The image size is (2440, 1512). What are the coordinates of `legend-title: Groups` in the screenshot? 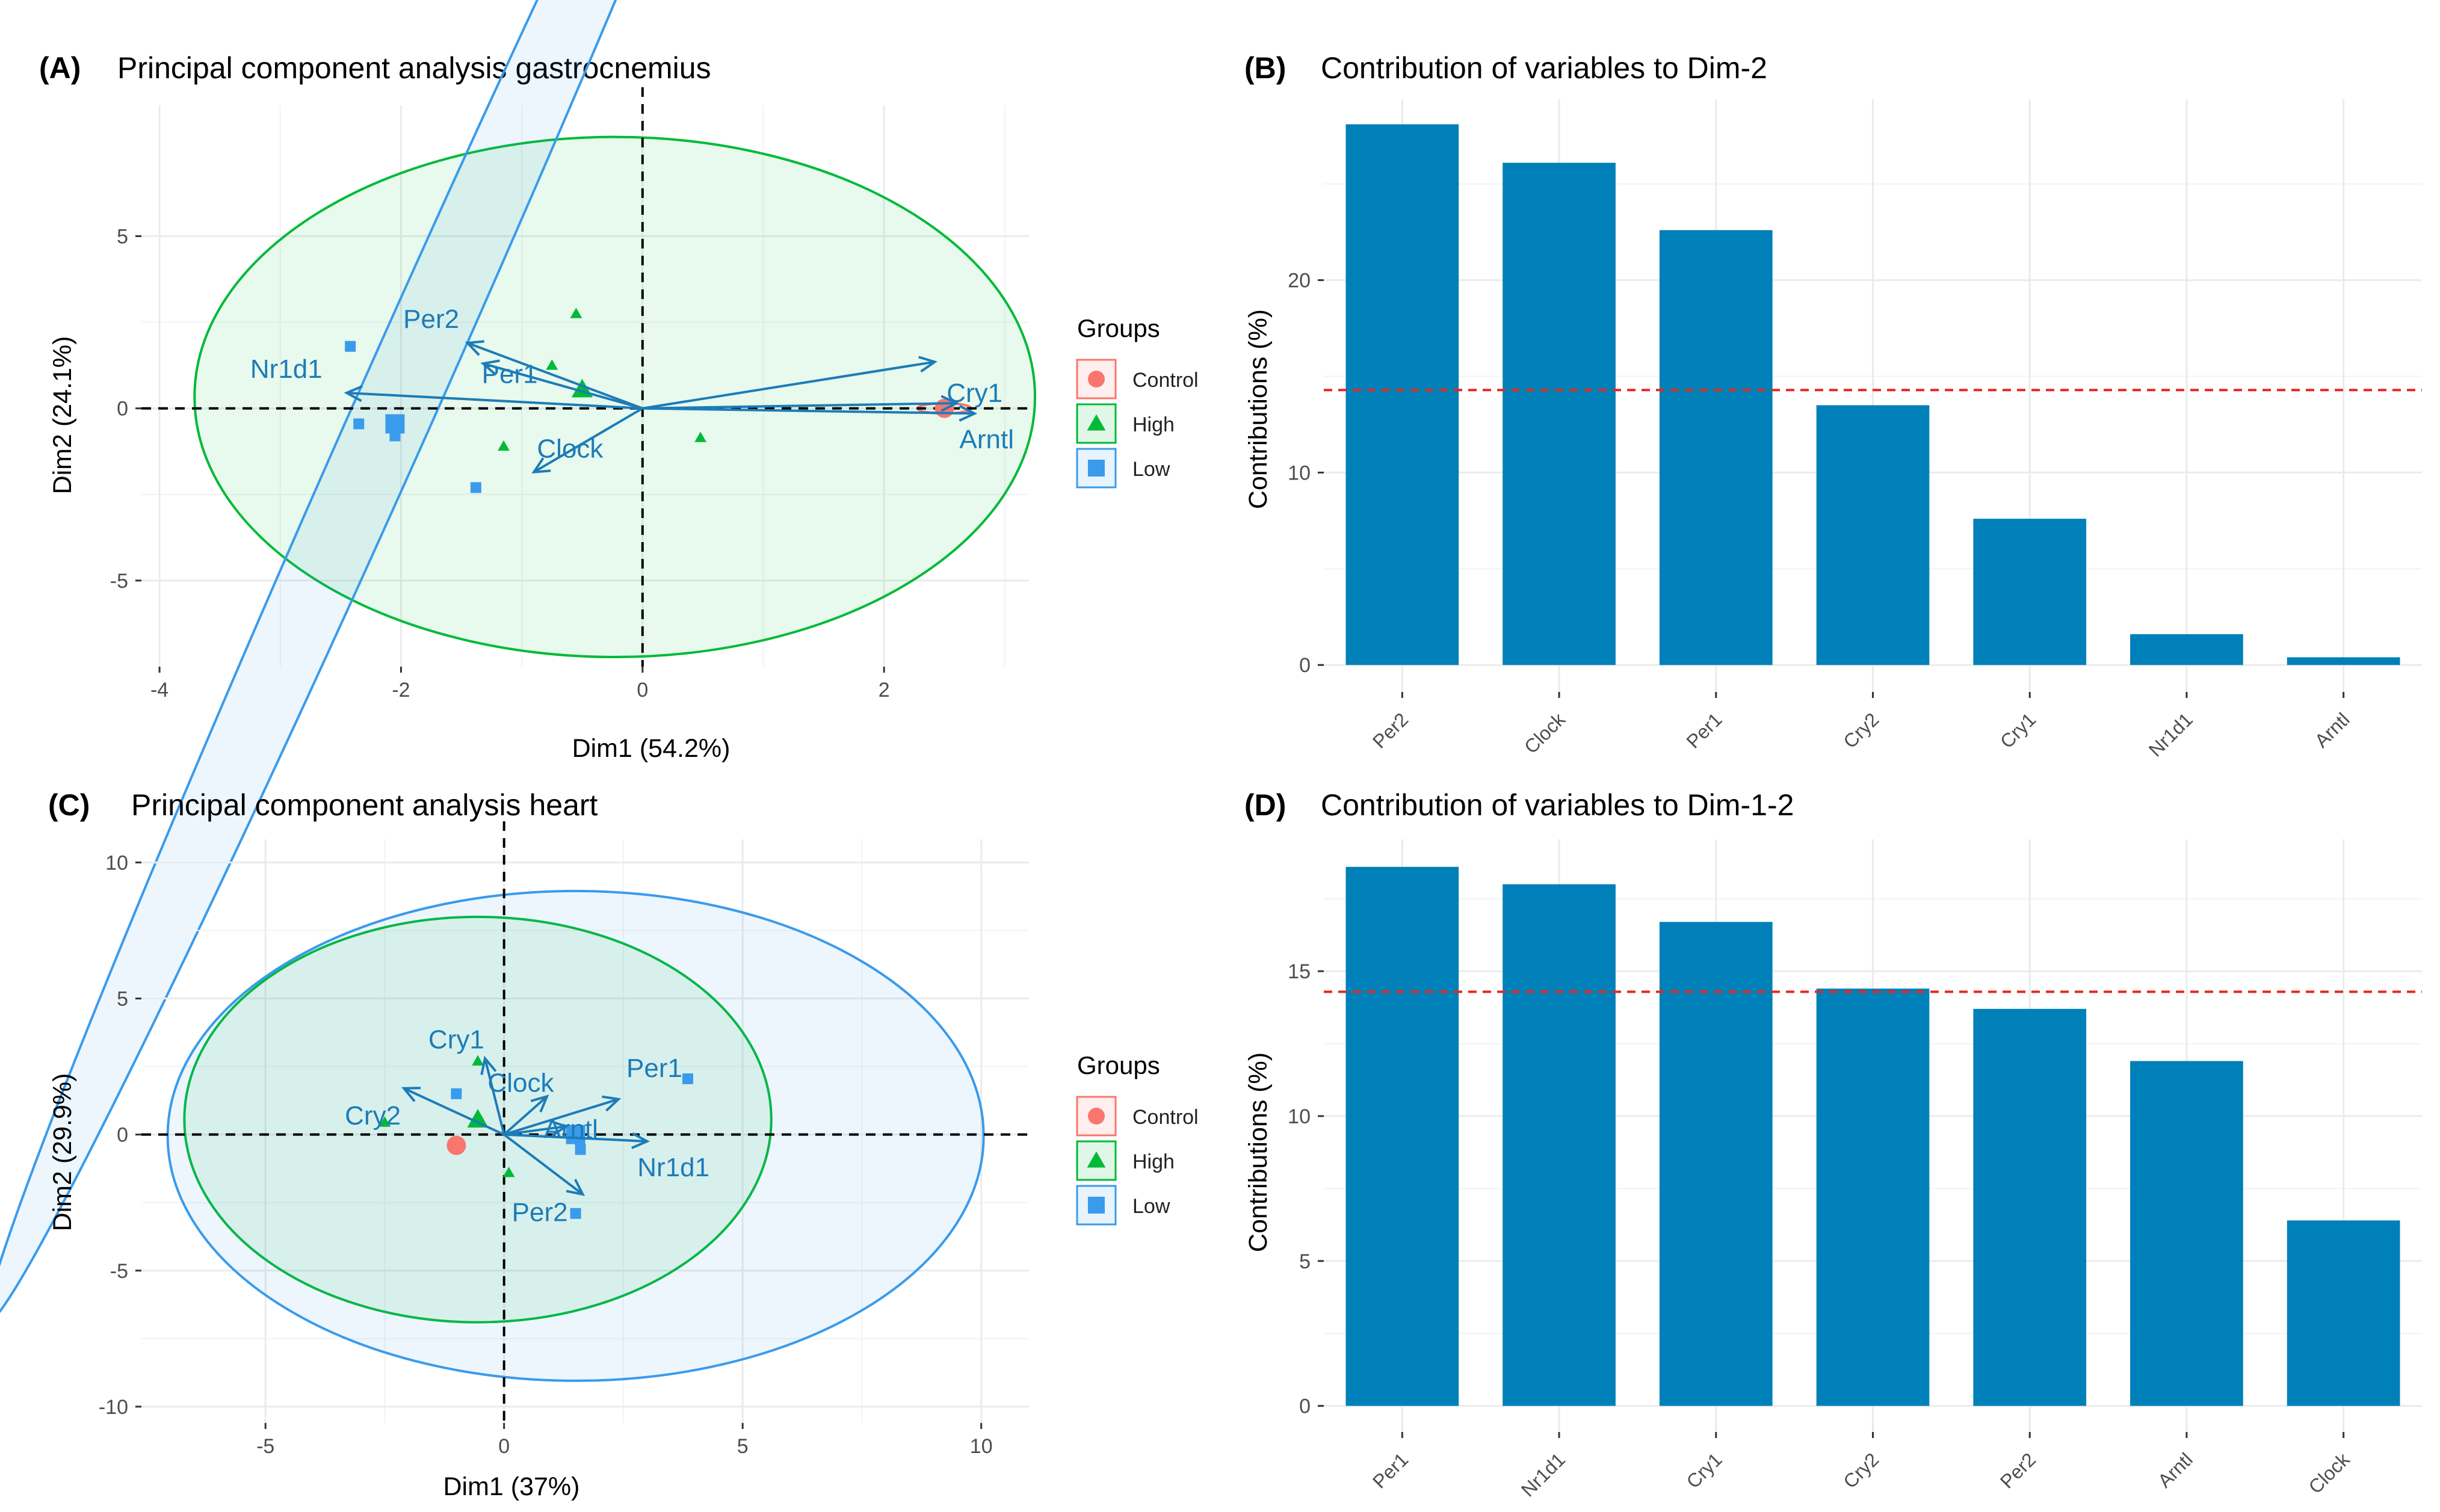 It's located at (1118, 1065).